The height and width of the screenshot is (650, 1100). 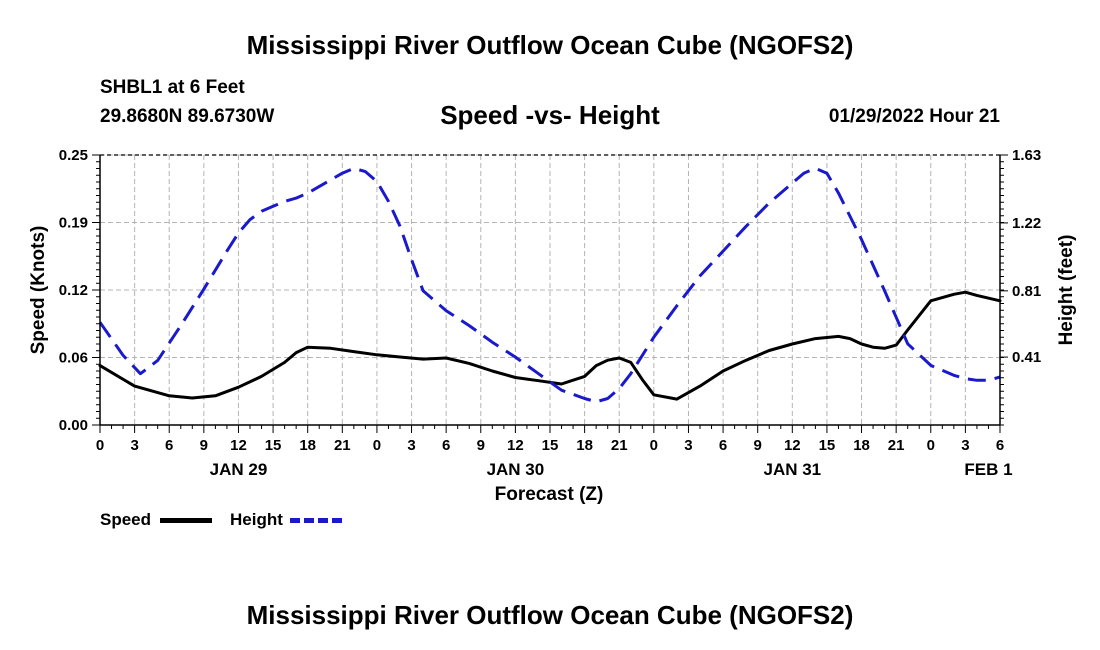 What do you see at coordinates (73, 290) in the screenshot?
I see `y-tick-label: 0.12` at bounding box center [73, 290].